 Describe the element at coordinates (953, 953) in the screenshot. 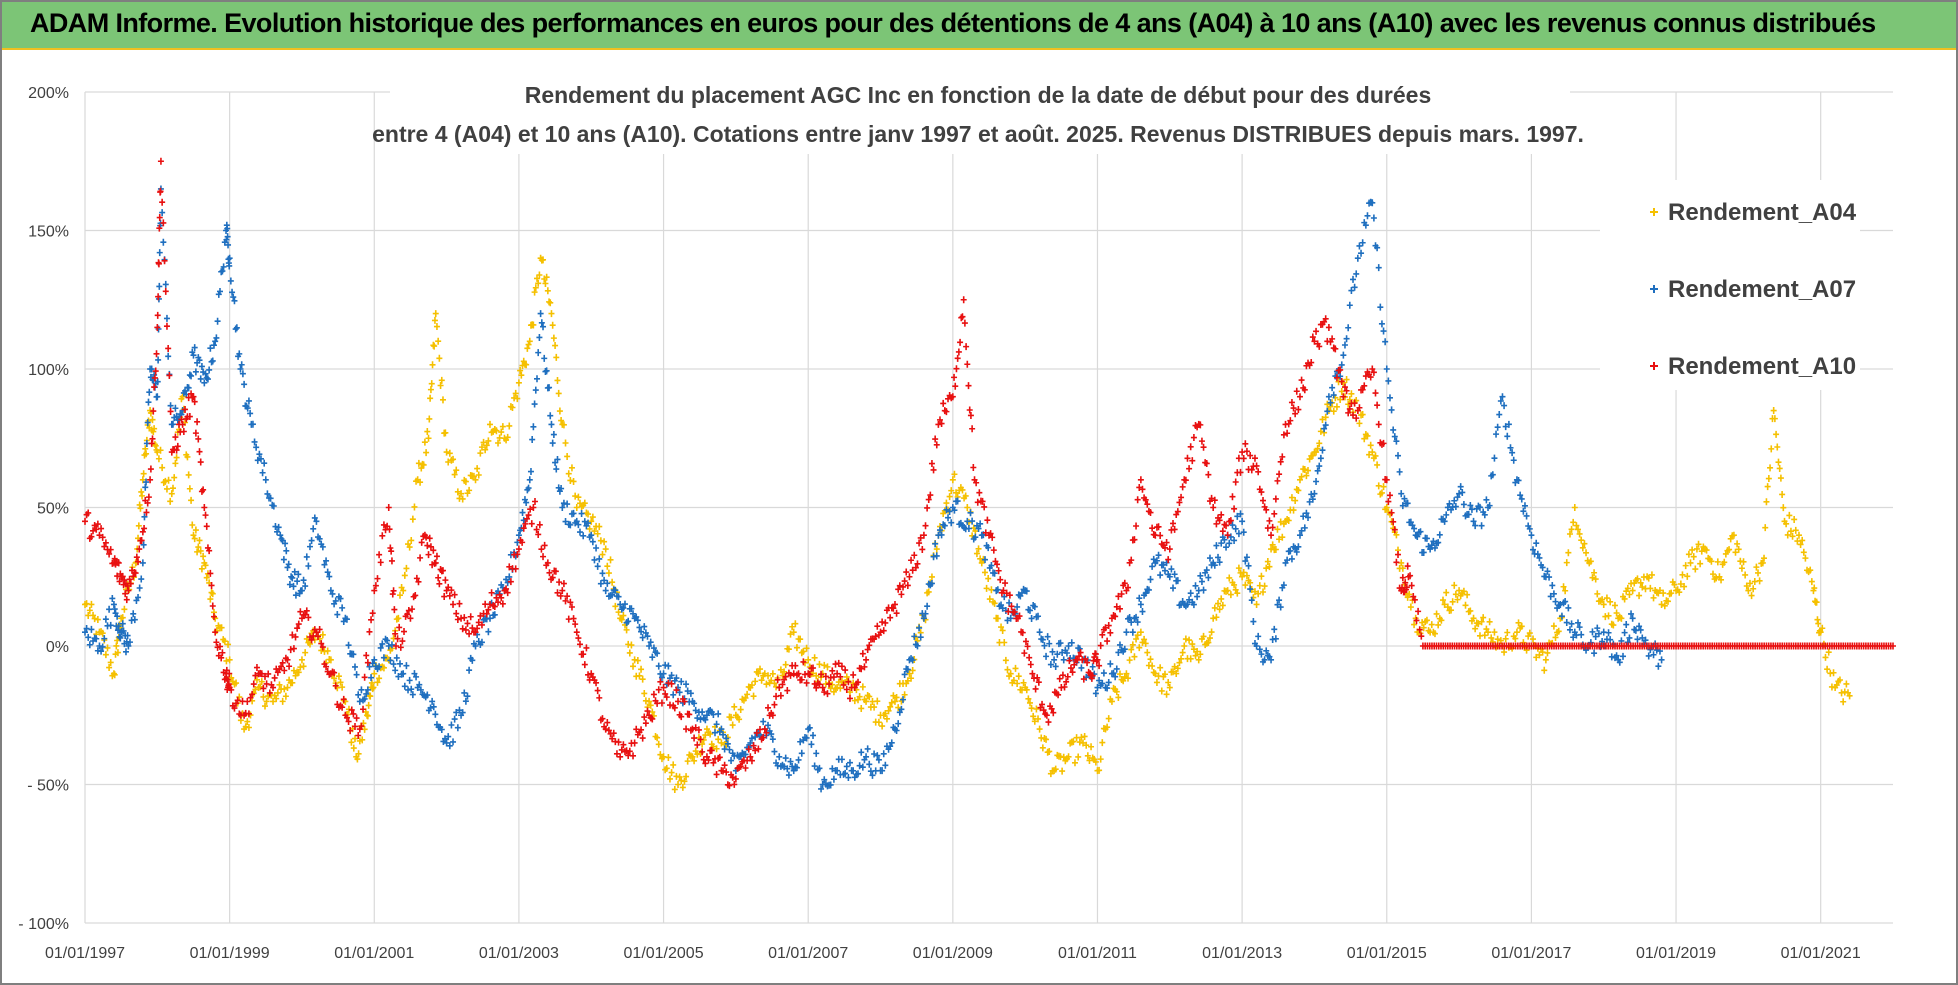

I see `x-tick-label: 01/01/2009` at that location.